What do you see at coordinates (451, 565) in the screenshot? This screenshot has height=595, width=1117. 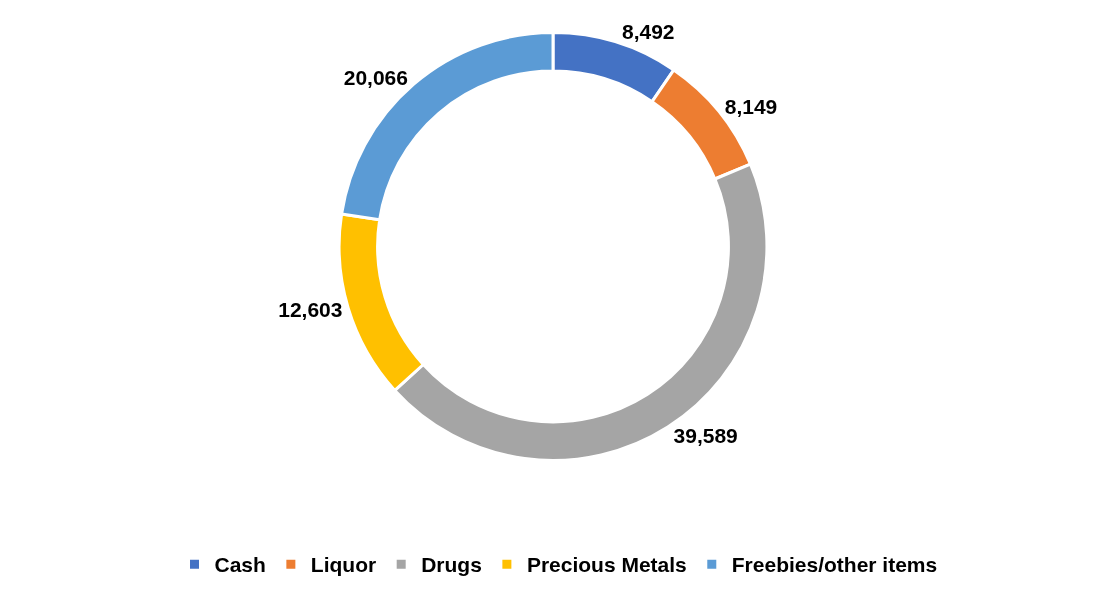 I see `legend-label: Drugs` at bounding box center [451, 565].